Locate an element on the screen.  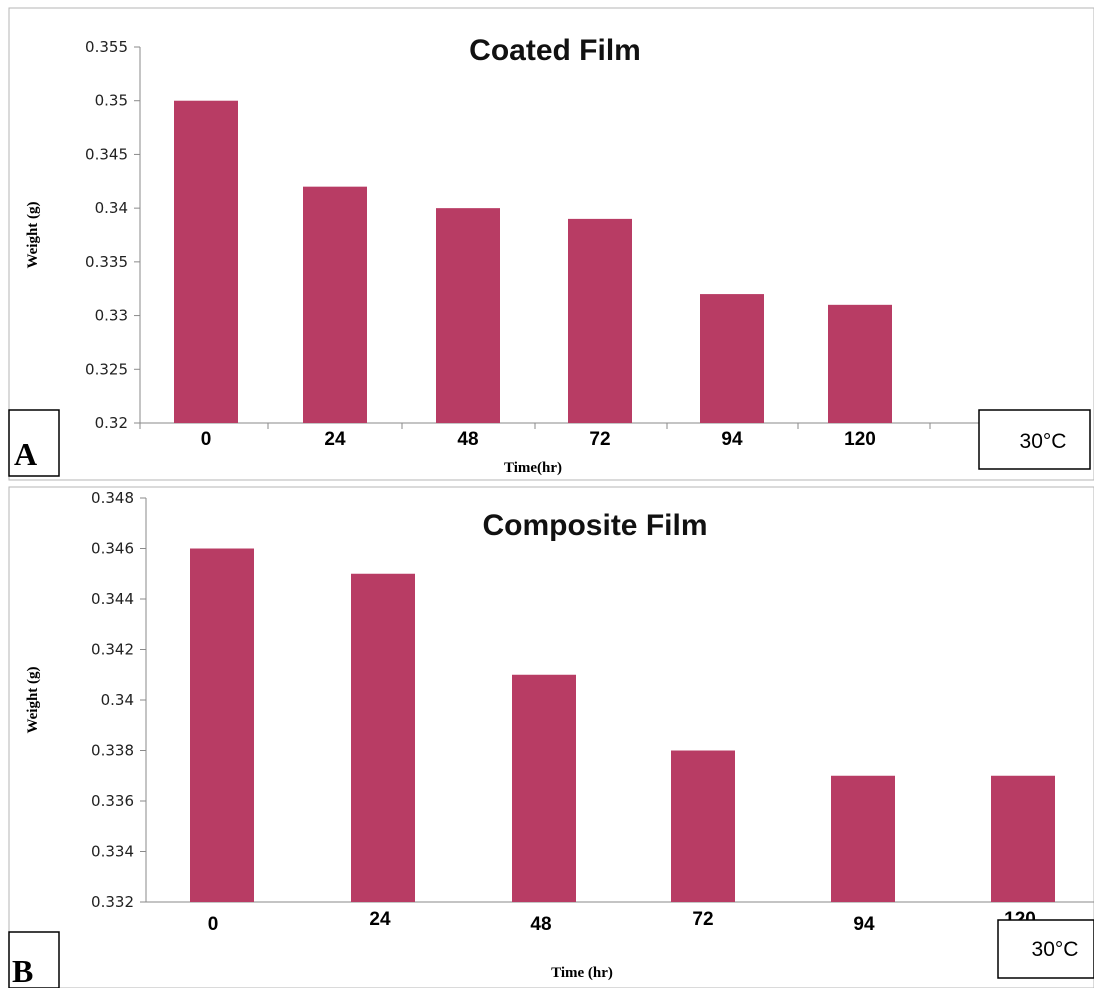
panel-b-letter-box is located at coordinates (34, 959).